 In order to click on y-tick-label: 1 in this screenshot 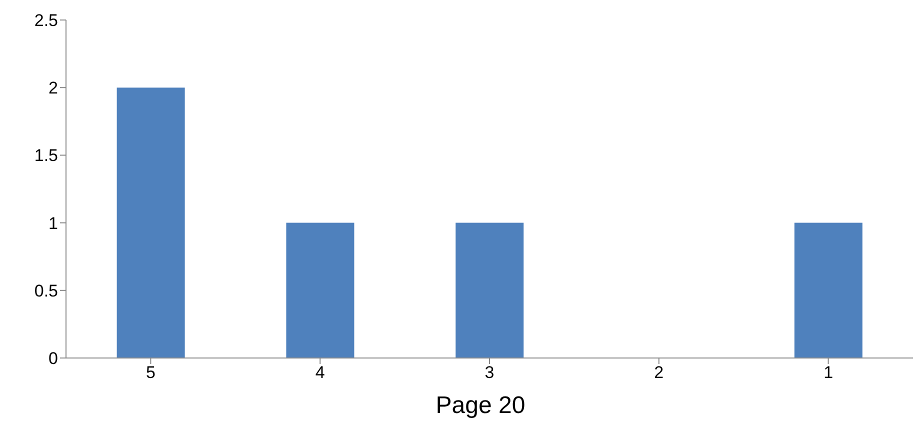, I will do `click(53, 223)`.